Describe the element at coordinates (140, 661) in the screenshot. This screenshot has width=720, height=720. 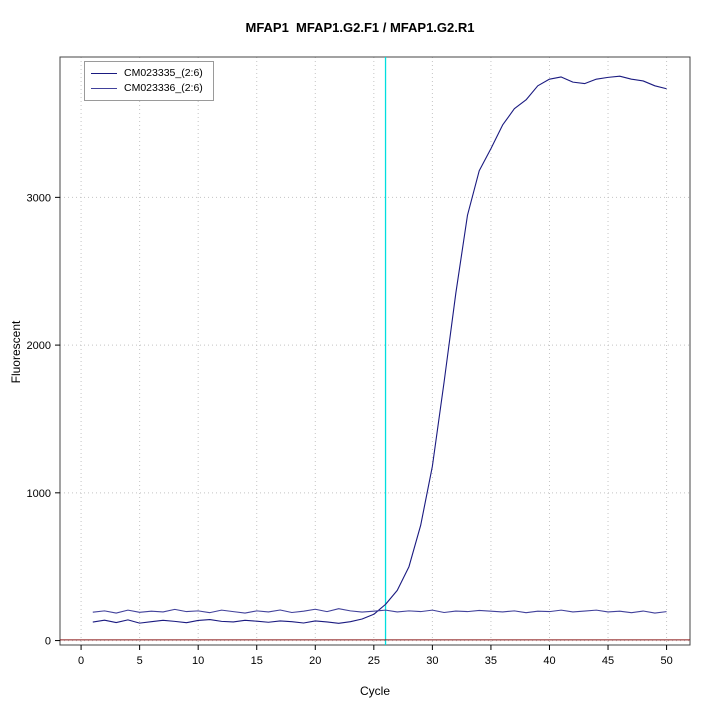
I see `svg-text: 5` at that location.